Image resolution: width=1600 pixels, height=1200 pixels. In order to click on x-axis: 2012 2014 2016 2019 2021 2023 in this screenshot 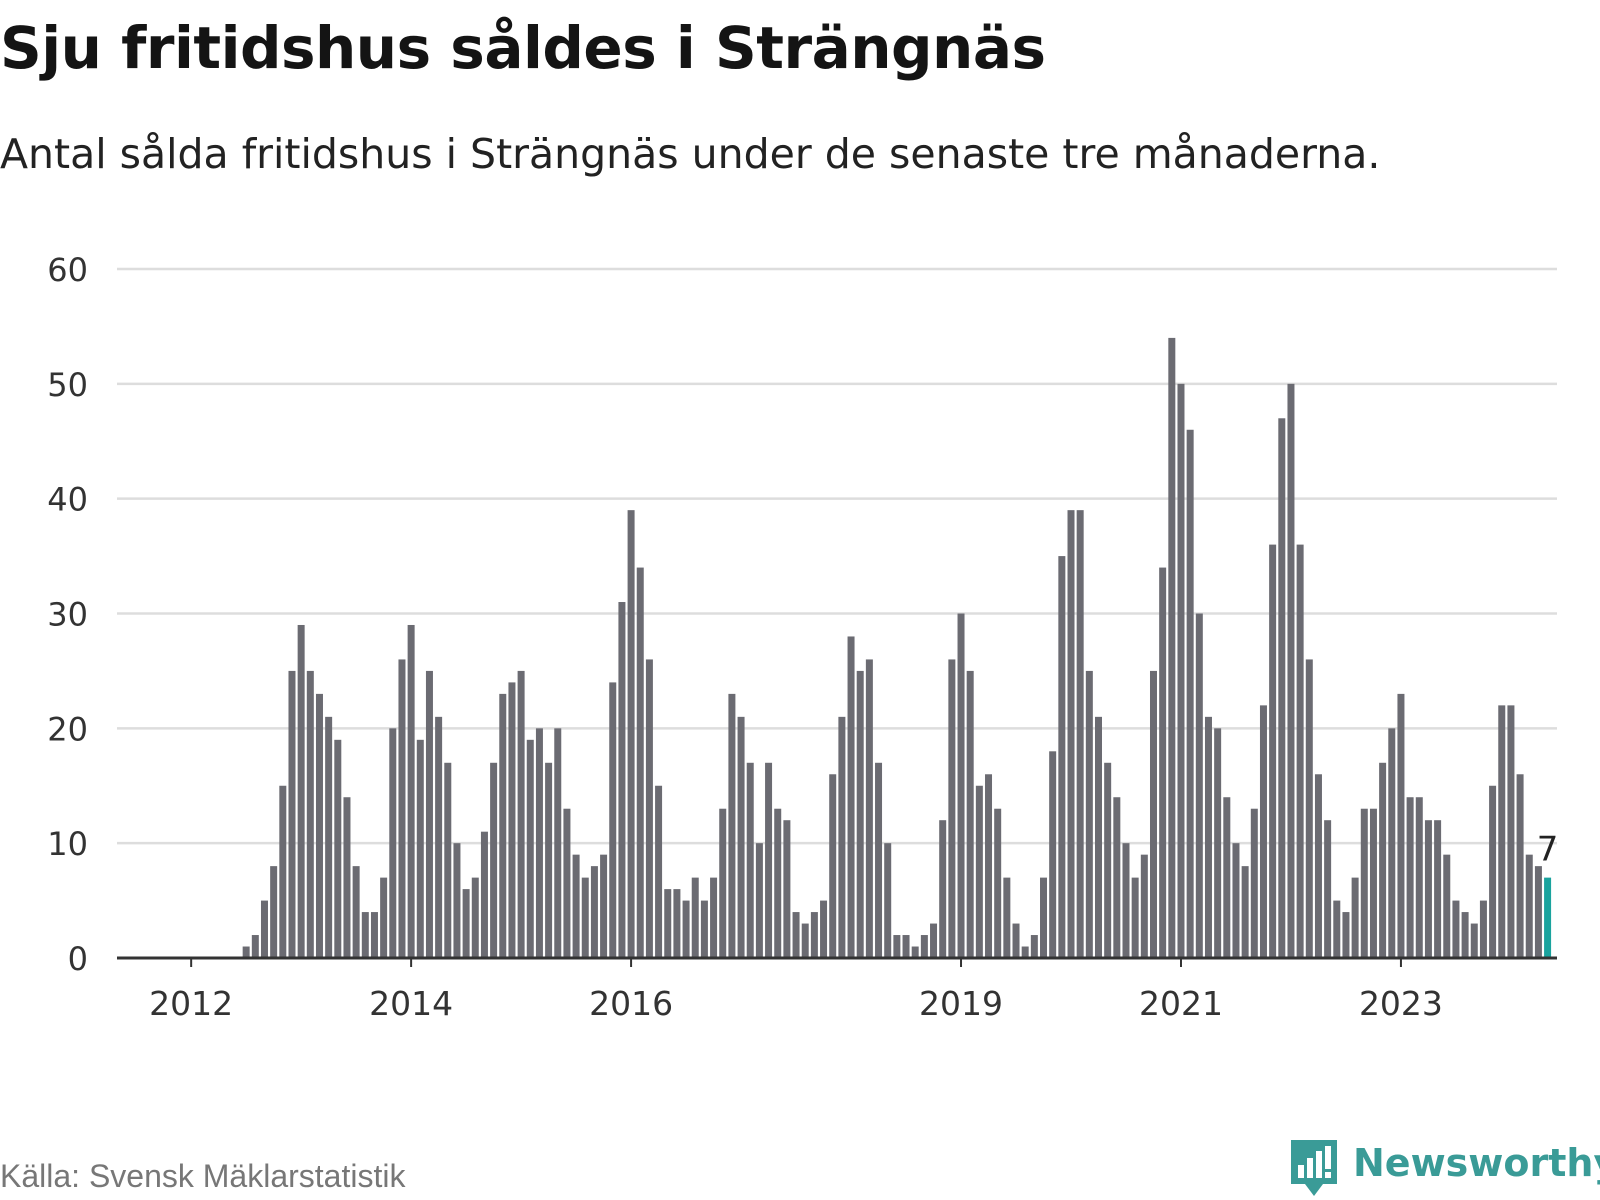, I will do `click(837, 989)`.